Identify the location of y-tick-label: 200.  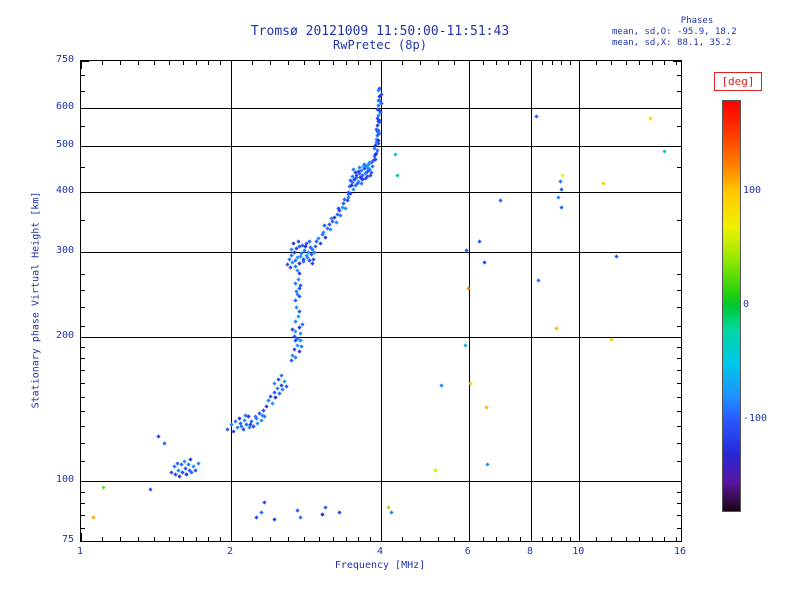
(64, 335).